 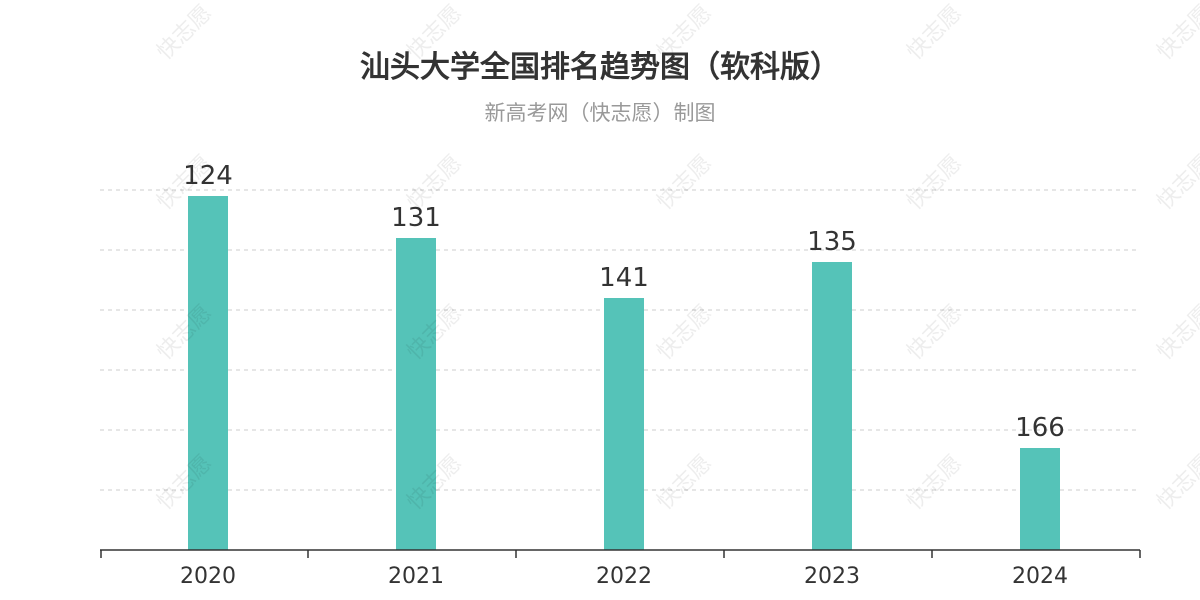 I want to click on bar-2022, so click(x=624, y=424).